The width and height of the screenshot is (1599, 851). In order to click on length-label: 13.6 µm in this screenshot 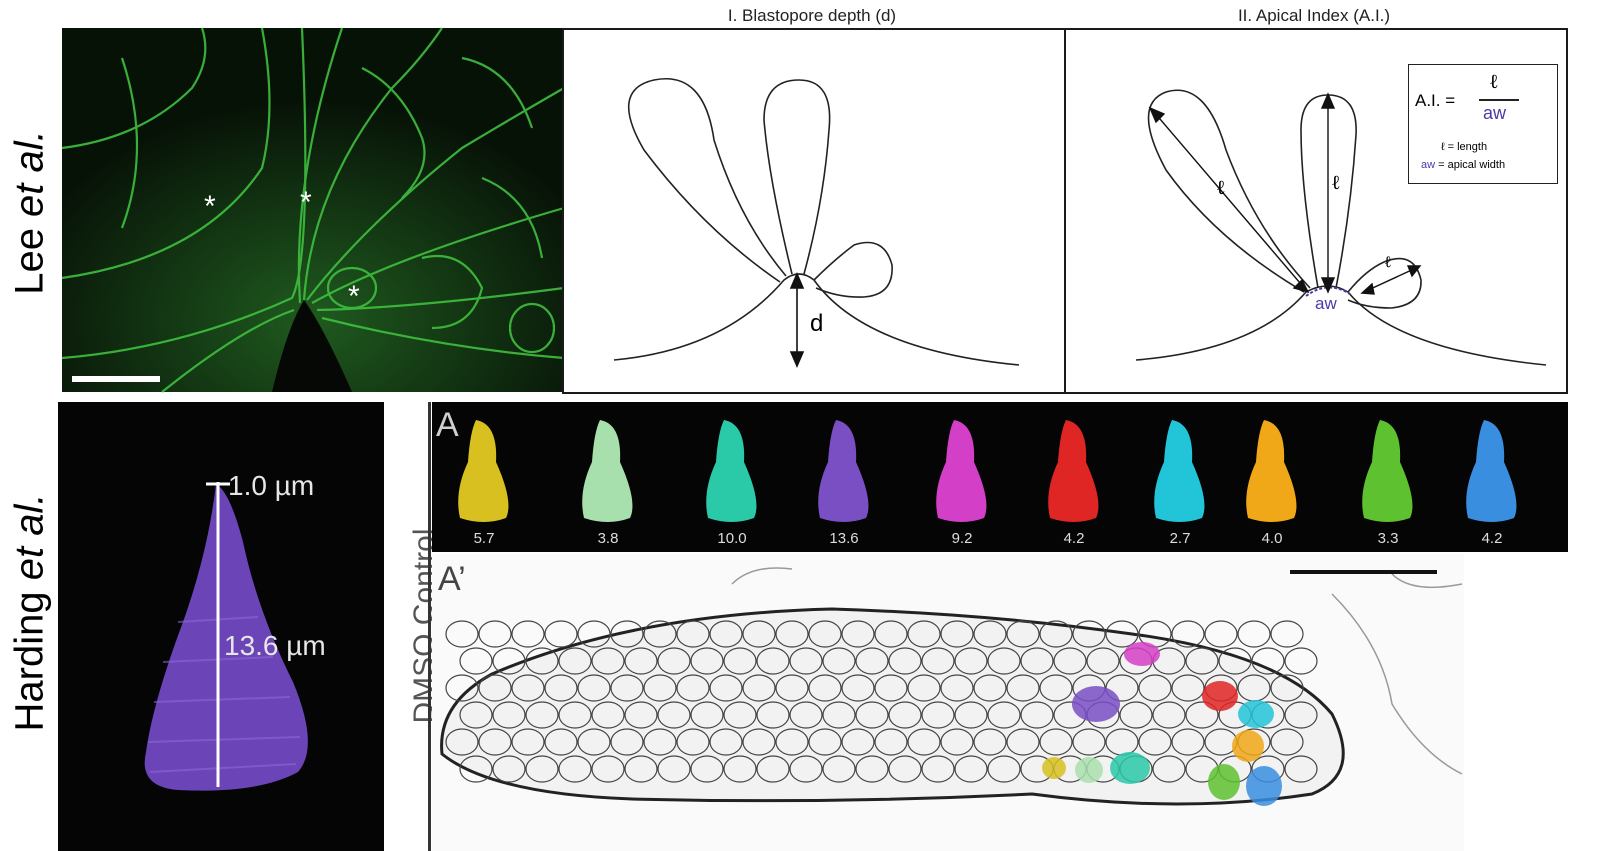, I will do `click(275, 645)`.